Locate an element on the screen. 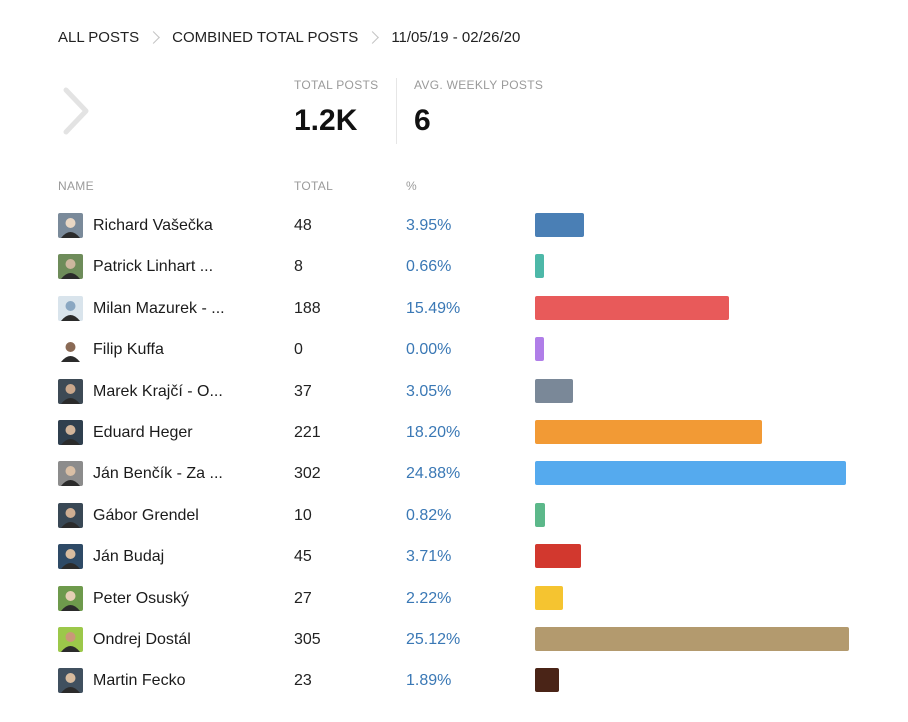  stat-avg-weekly-value: 6 is located at coordinates (422, 120).